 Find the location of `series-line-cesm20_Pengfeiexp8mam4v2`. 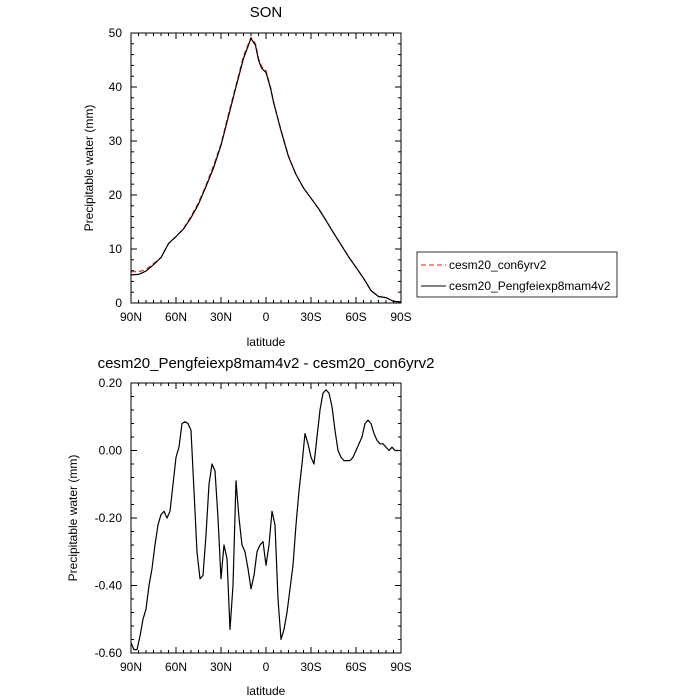

series-line-cesm20_Pengfeiexp8mam4v2 is located at coordinates (266, 170).